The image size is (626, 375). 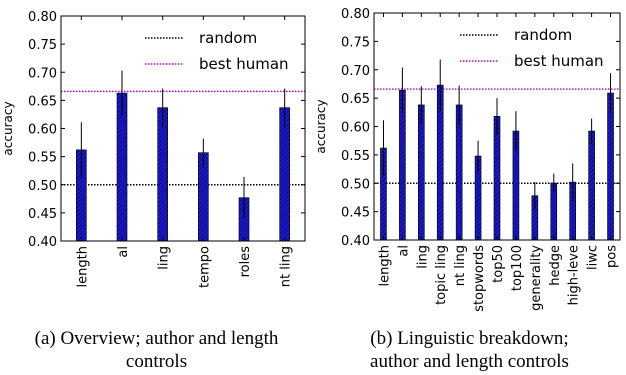 I want to click on x-tick-label: top50, so click(x=498, y=264).